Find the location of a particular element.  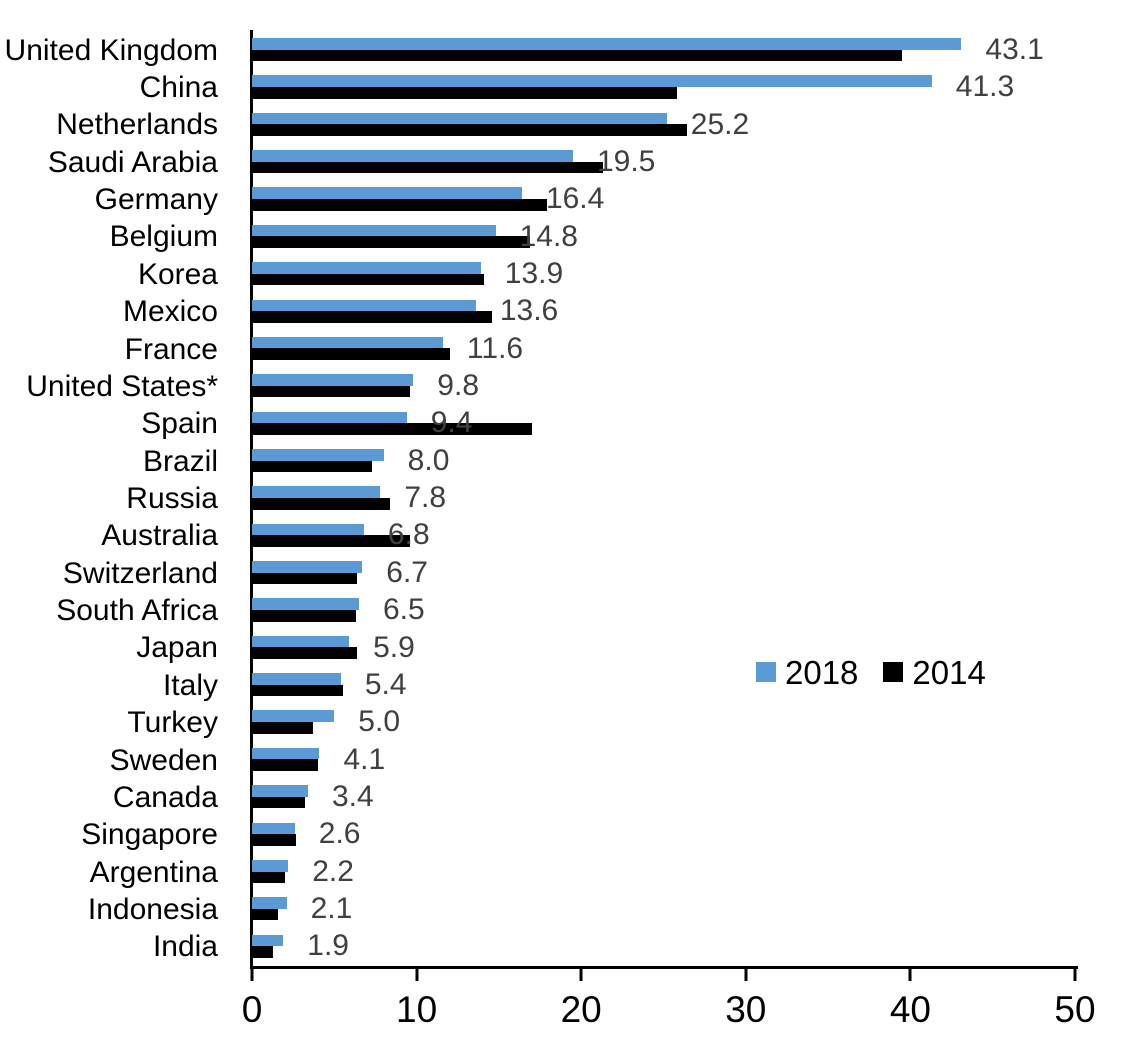

value-label: 43.1 is located at coordinates (1014, 49).